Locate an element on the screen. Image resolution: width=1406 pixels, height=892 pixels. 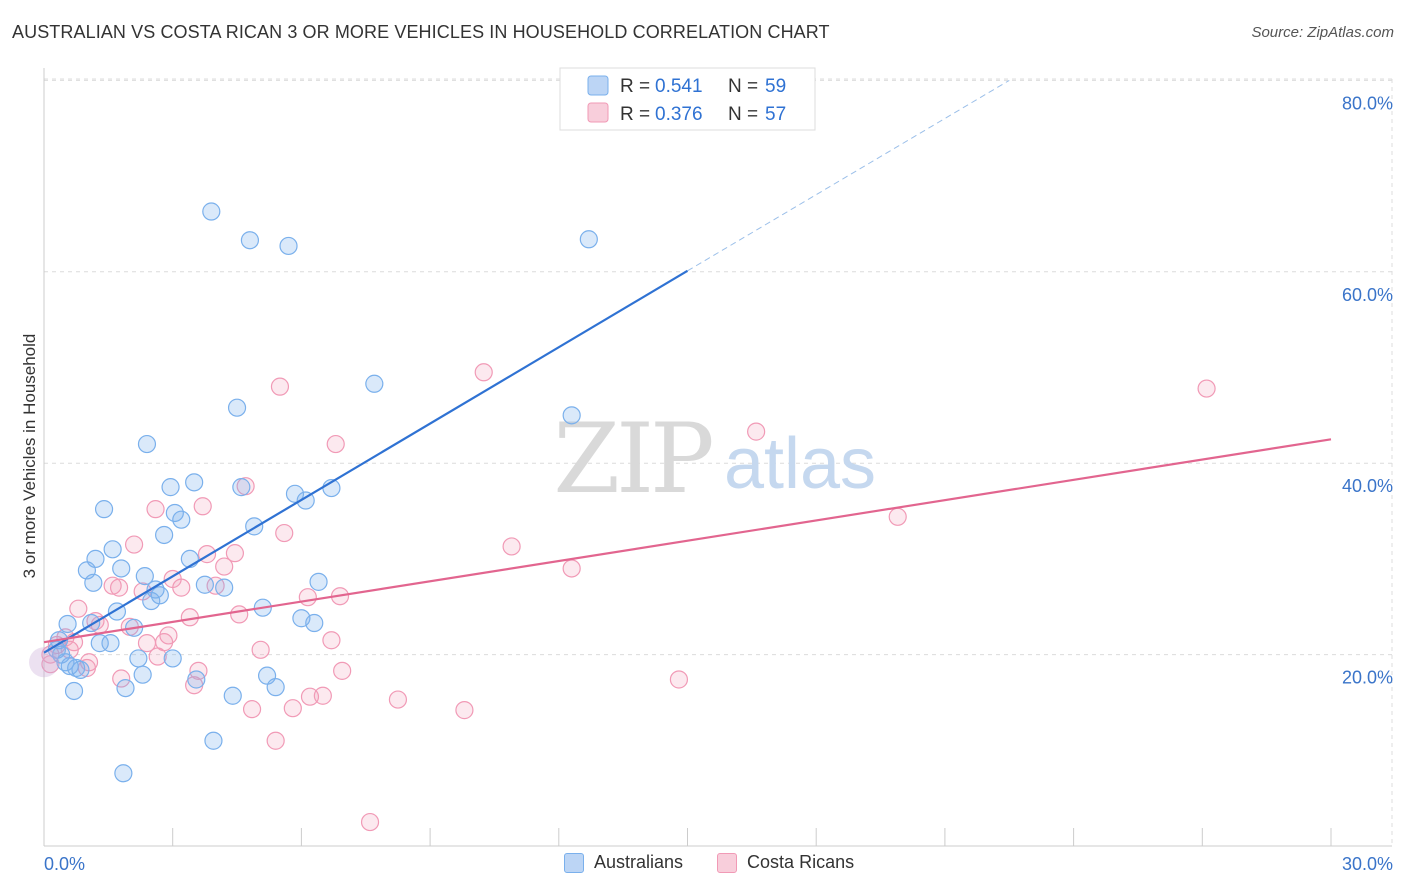
watermark-atlas: atlas is located at coordinates (800, 464).